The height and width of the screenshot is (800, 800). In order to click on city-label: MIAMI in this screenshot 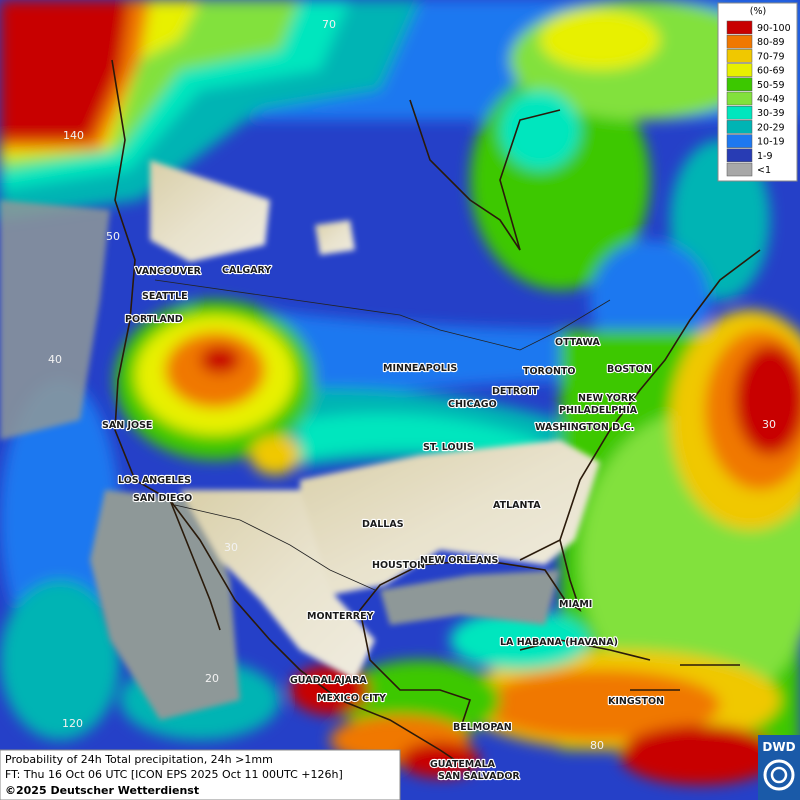, I will do `click(575, 604)`.